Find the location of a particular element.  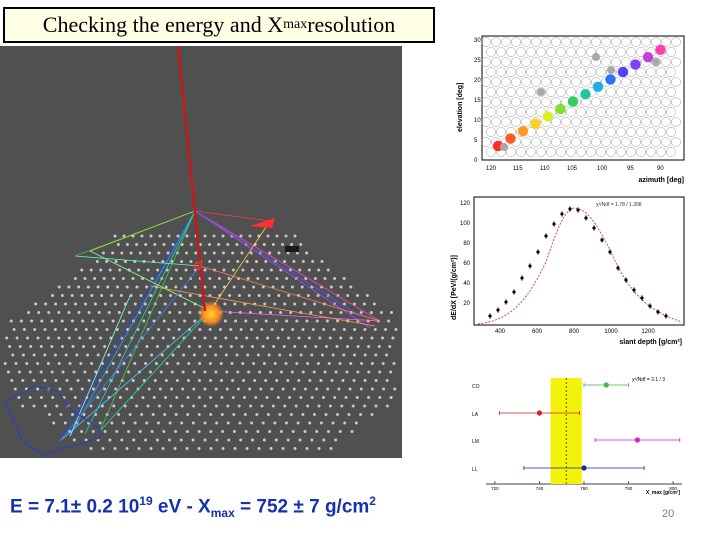

hit-pixels is located at coordinates (579, 98).